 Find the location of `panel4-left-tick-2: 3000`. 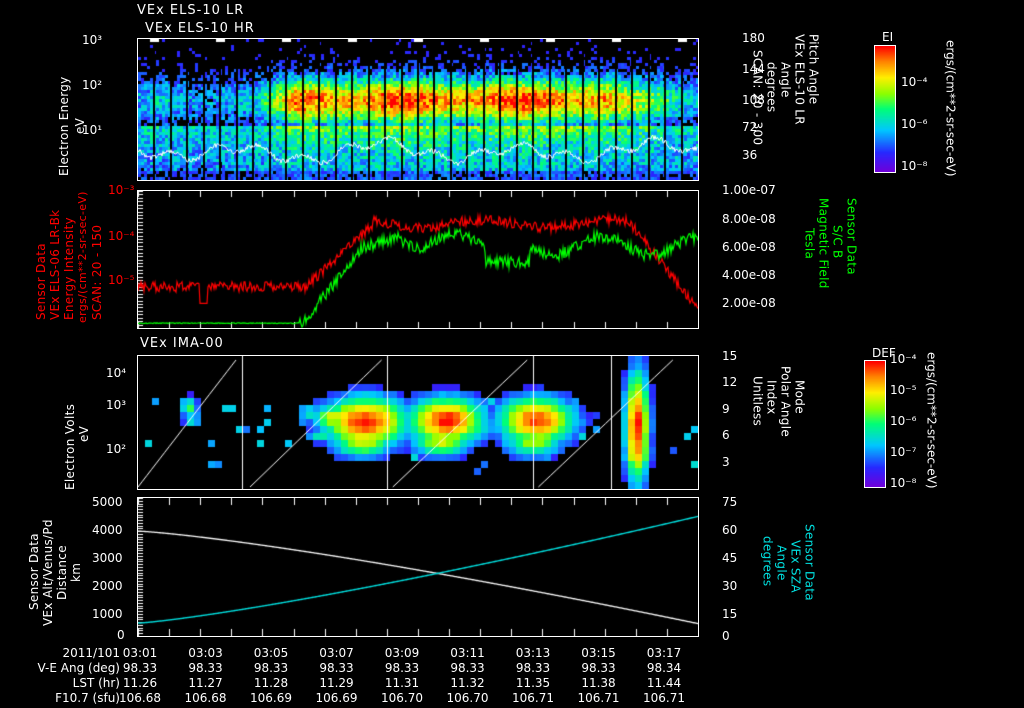

panel4-left-tick-2: 3000 is located at coordinates (107, 558).